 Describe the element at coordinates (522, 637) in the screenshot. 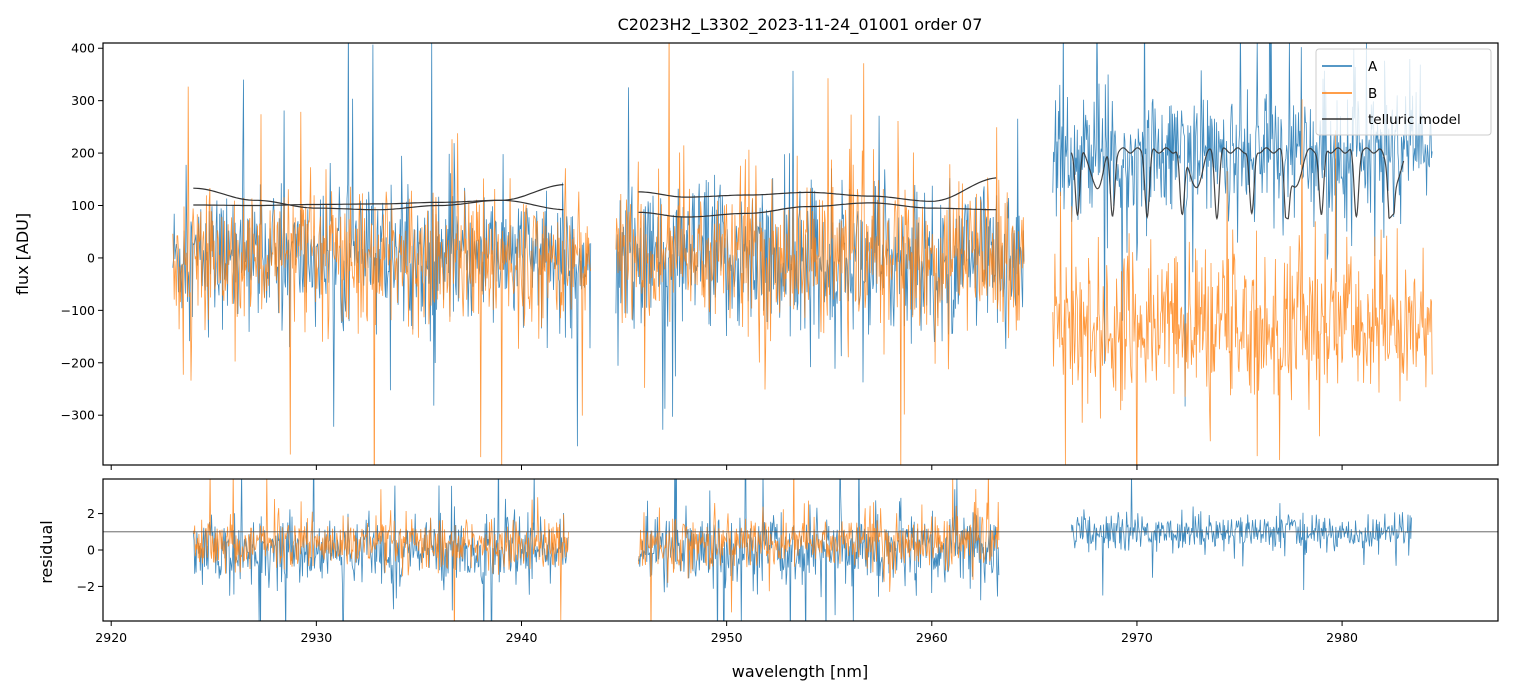

I see `x-tick-label: 2940` at that location.